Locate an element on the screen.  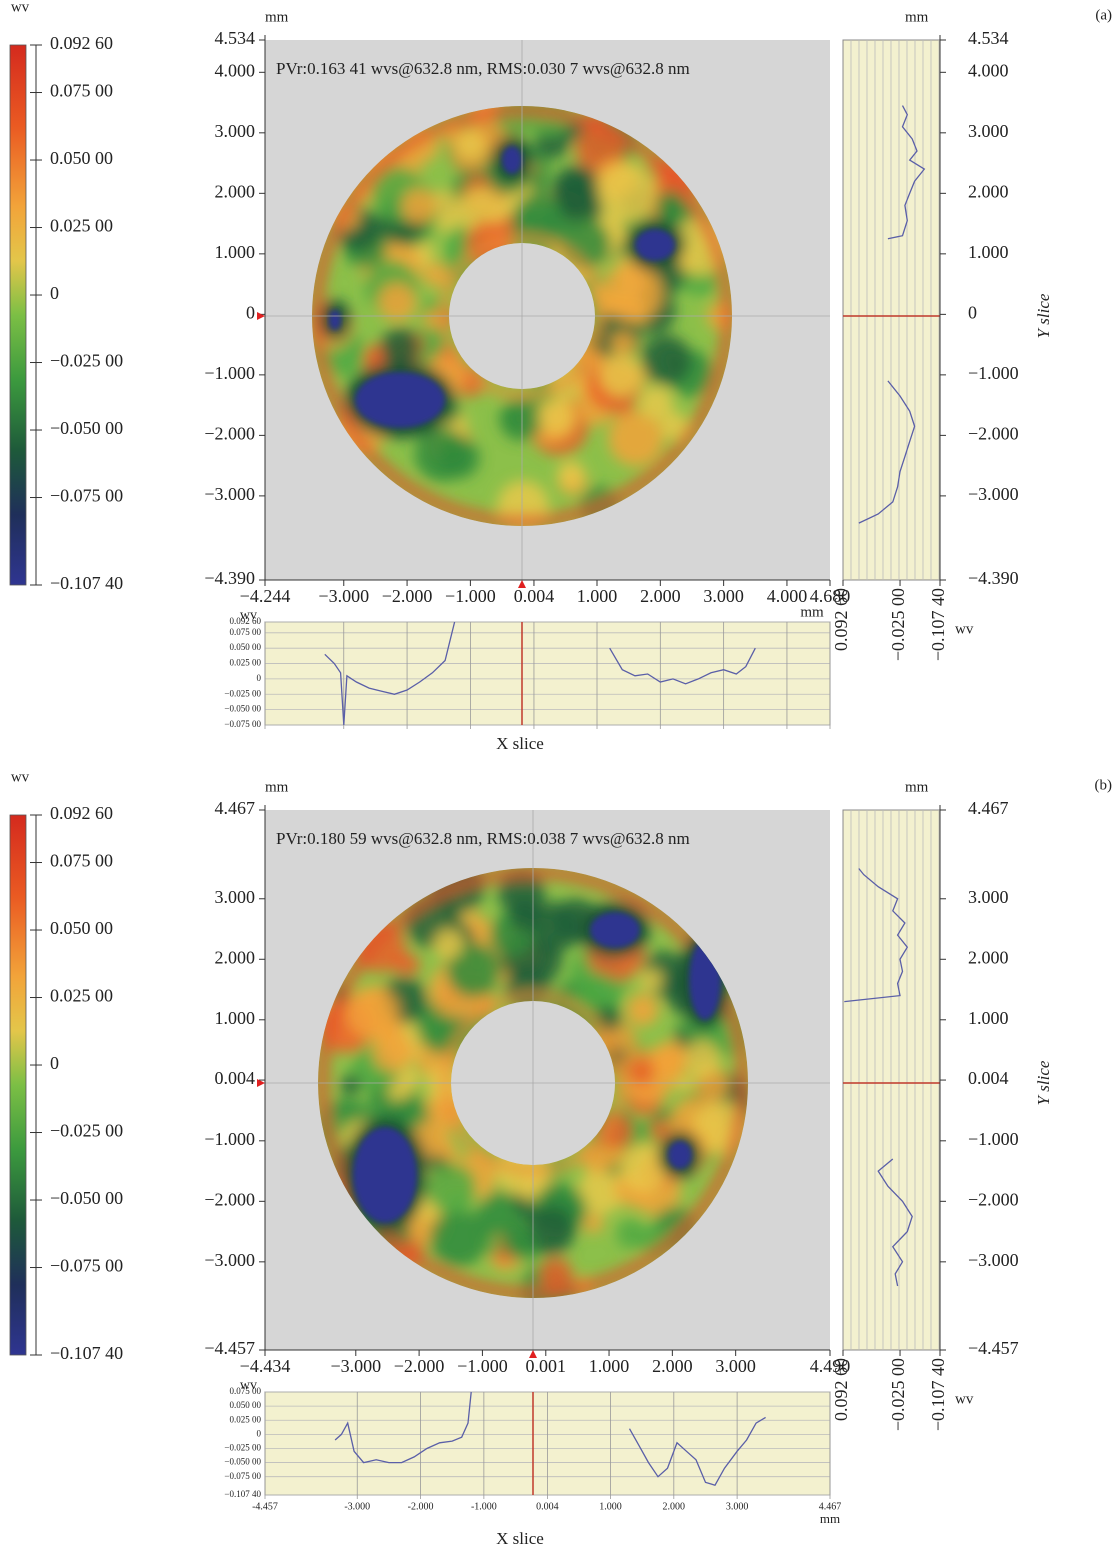
y-tick-label: 1.000 is located at coordinates (235, 252).